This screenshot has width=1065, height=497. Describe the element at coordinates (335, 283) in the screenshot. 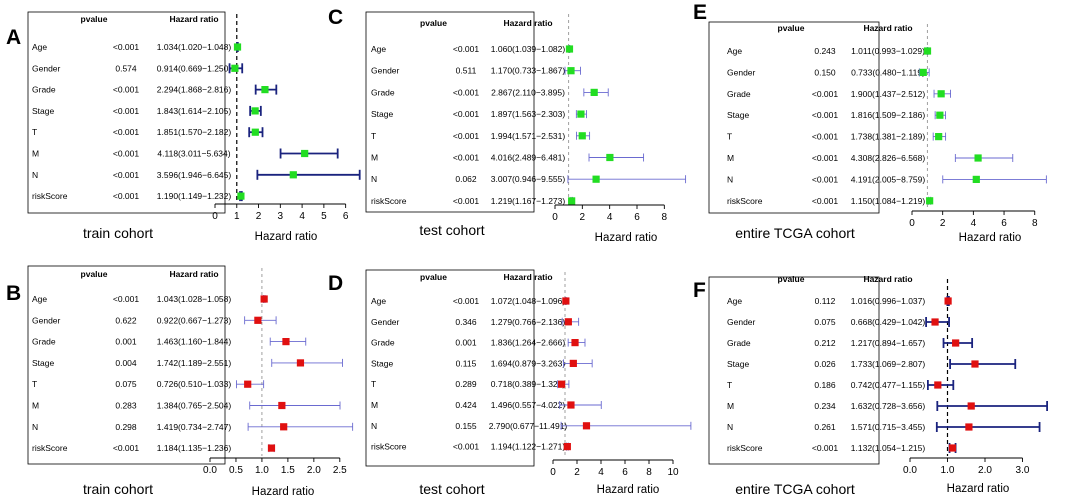

I see `panel-letter: D` at that location.